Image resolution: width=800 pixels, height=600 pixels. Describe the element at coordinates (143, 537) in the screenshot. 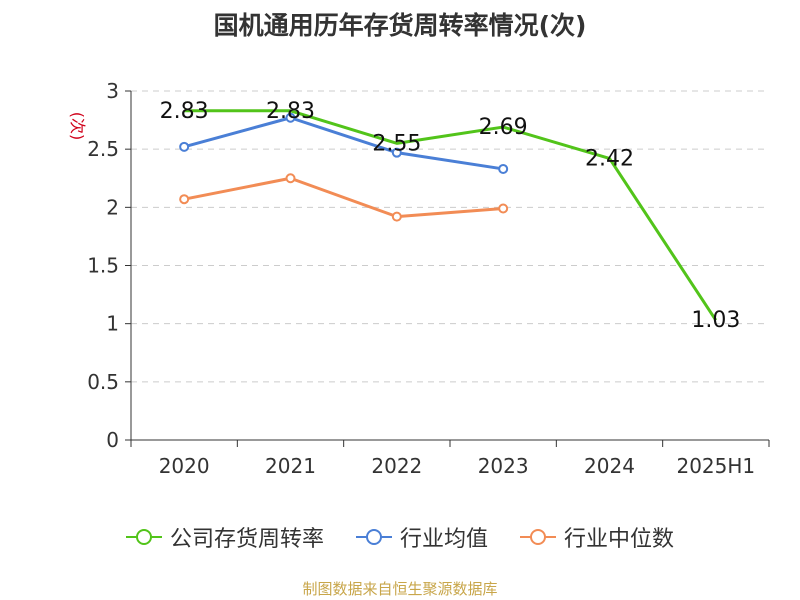

I see `legend-swatch-company` at that location.